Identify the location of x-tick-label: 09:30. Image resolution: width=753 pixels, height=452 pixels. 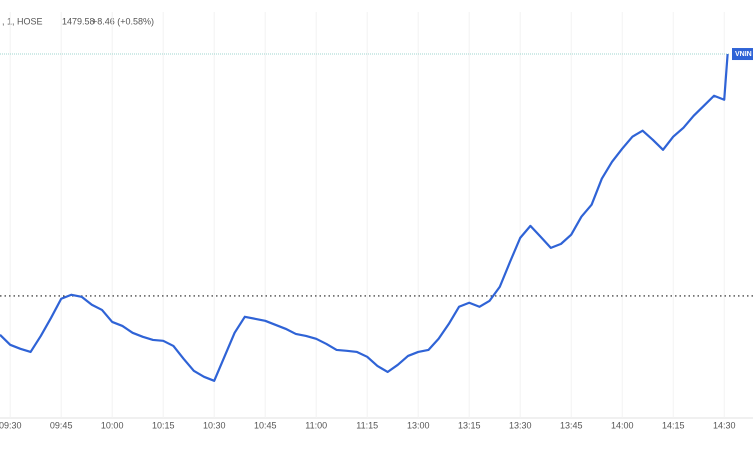
(10, 425).